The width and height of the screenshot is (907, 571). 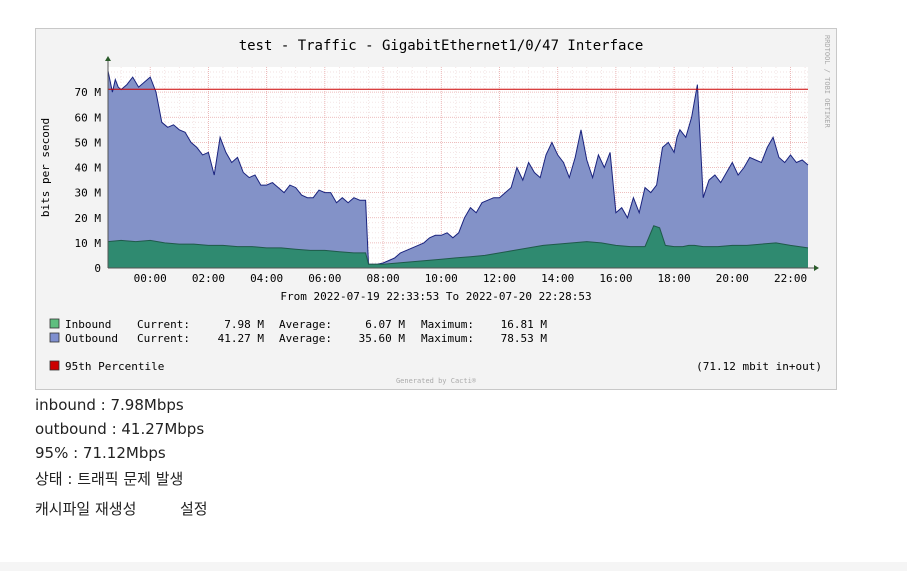 What do you see at coordinates (827, 82) in the screenshot?
I see `side-credit: RRDTOOL / TOBI OETIKER` at bounding box center [827, 82].